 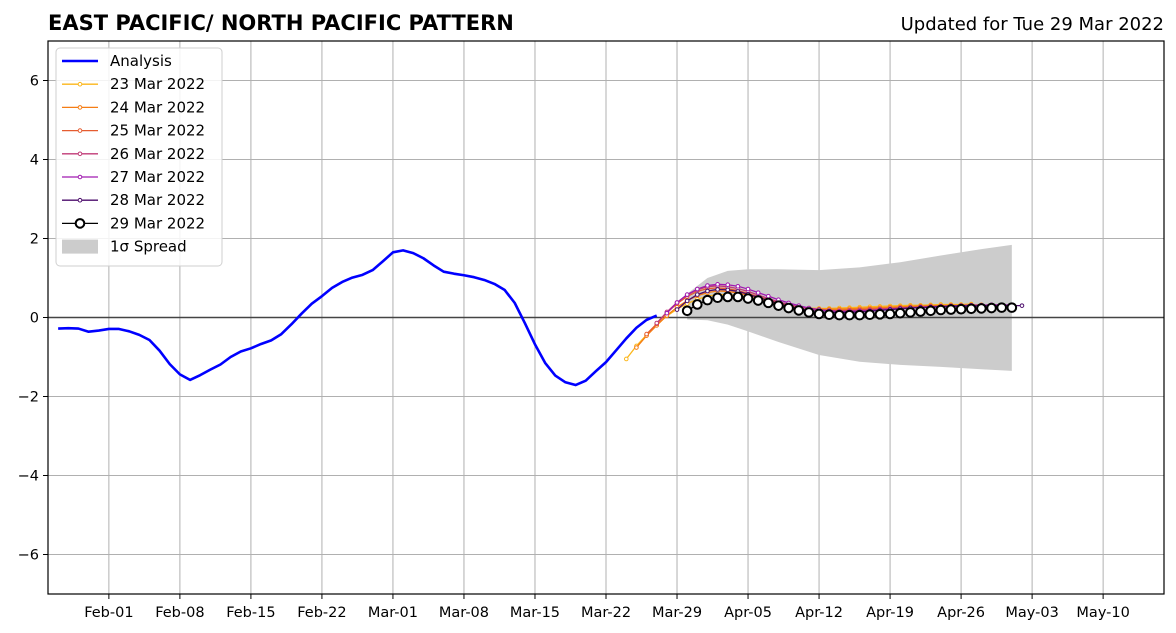 I want to click on x-tick-label: Apr-19, so click(x=890, y=613).